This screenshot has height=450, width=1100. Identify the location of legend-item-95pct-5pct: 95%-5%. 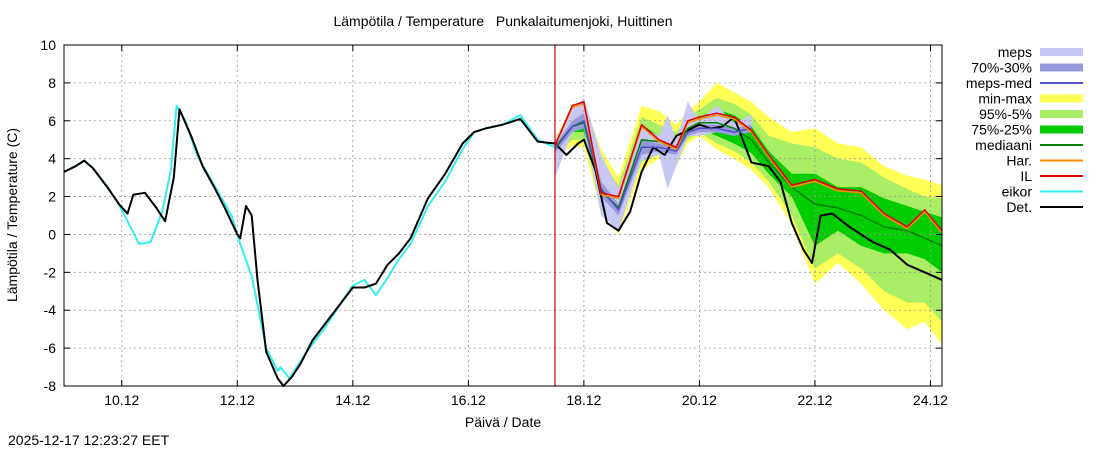
(1031, 114).